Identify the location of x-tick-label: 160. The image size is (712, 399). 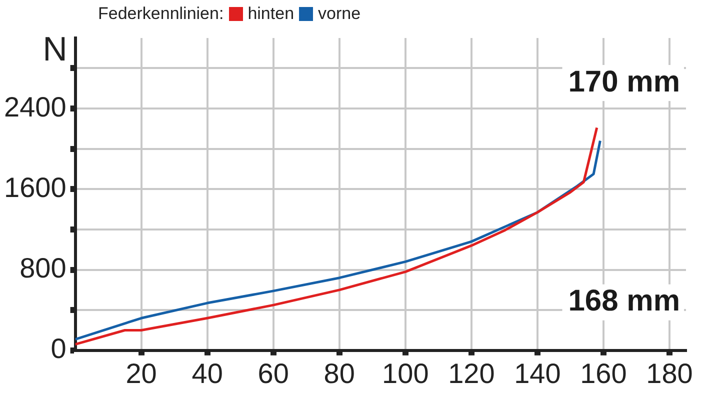
(603, 373).